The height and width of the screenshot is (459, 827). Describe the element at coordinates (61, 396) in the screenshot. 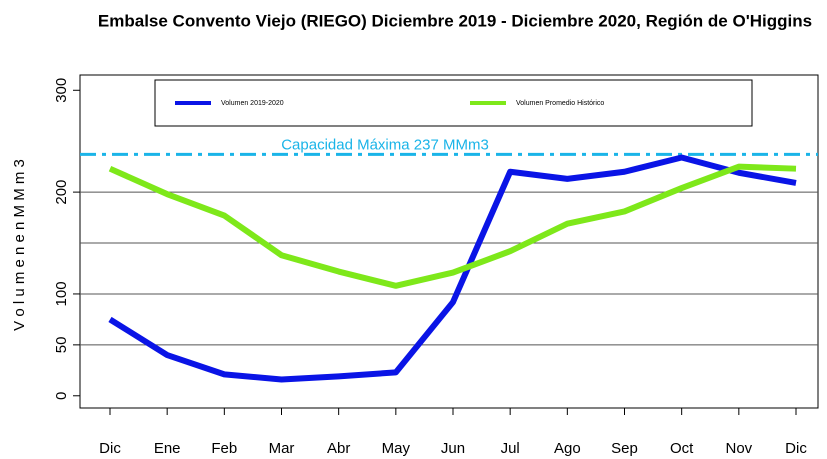

I see `y-tick-label: 0` at that location.